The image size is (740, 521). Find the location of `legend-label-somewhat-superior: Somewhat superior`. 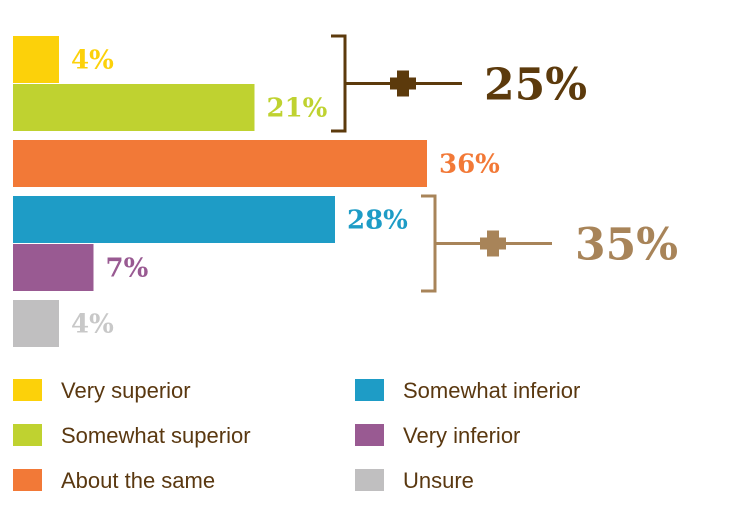

legend-label-somewhat-superior: Somewhat superior is located at coordinates (156, 435).